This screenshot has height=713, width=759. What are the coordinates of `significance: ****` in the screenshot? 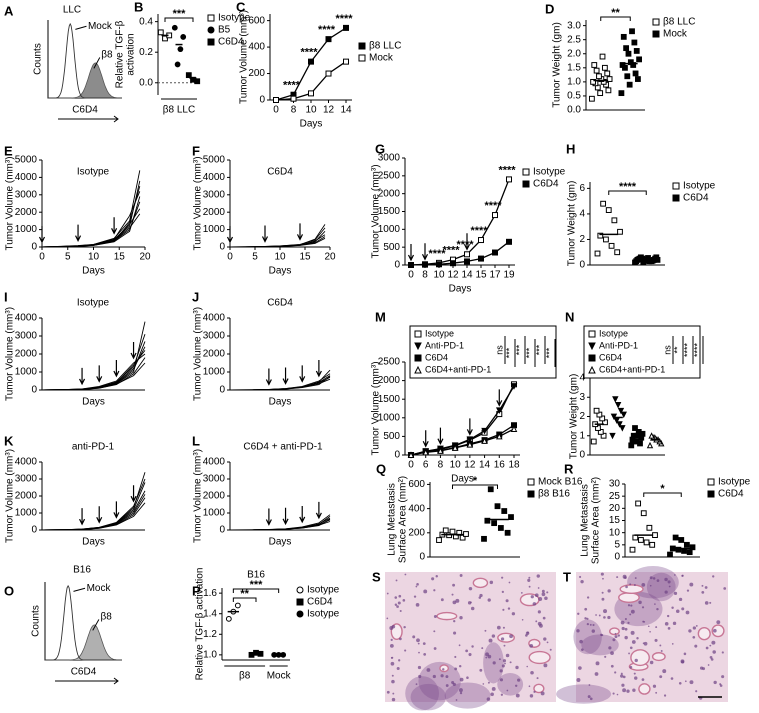 It's located at (697, 350).